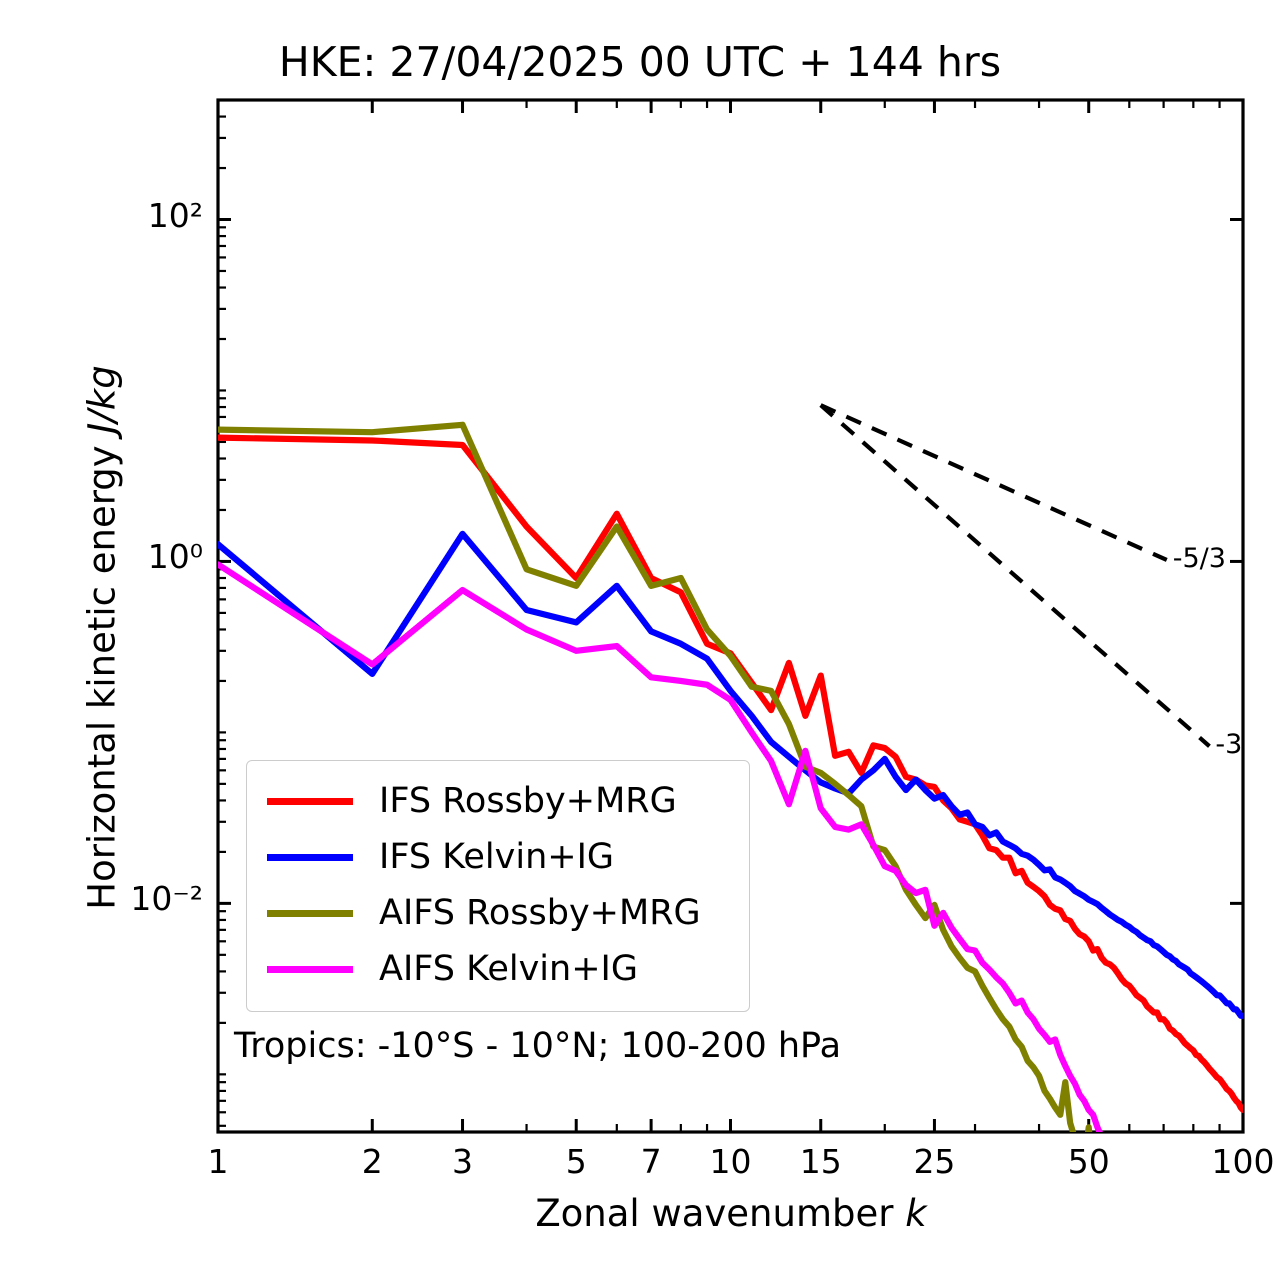 This screenshot has width=1280, height=1288. Describe the element at coordinates (540, 912) in the screenshot. I see `legend-label: AIFS Rossby+MRG` at that location.